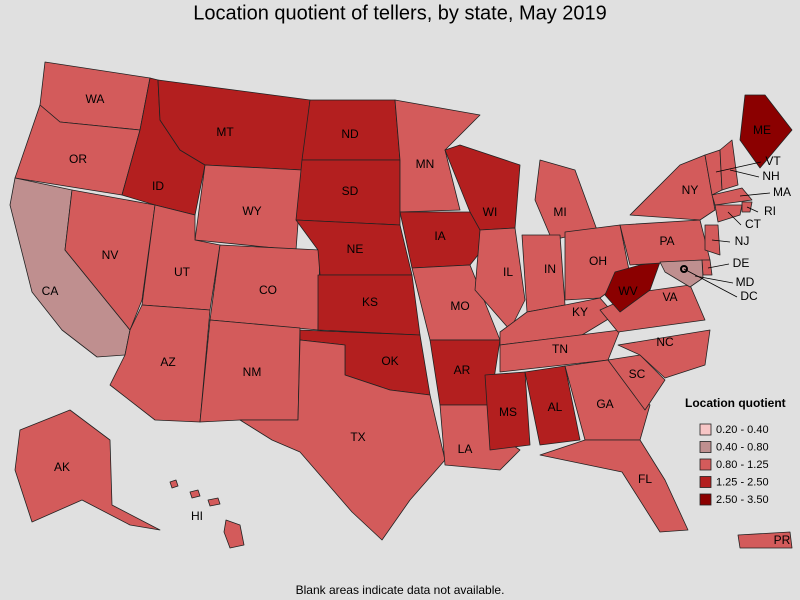  Describe the element at coordinates (580, 312) in the screenshot. I see `state-label: KY` at that location.